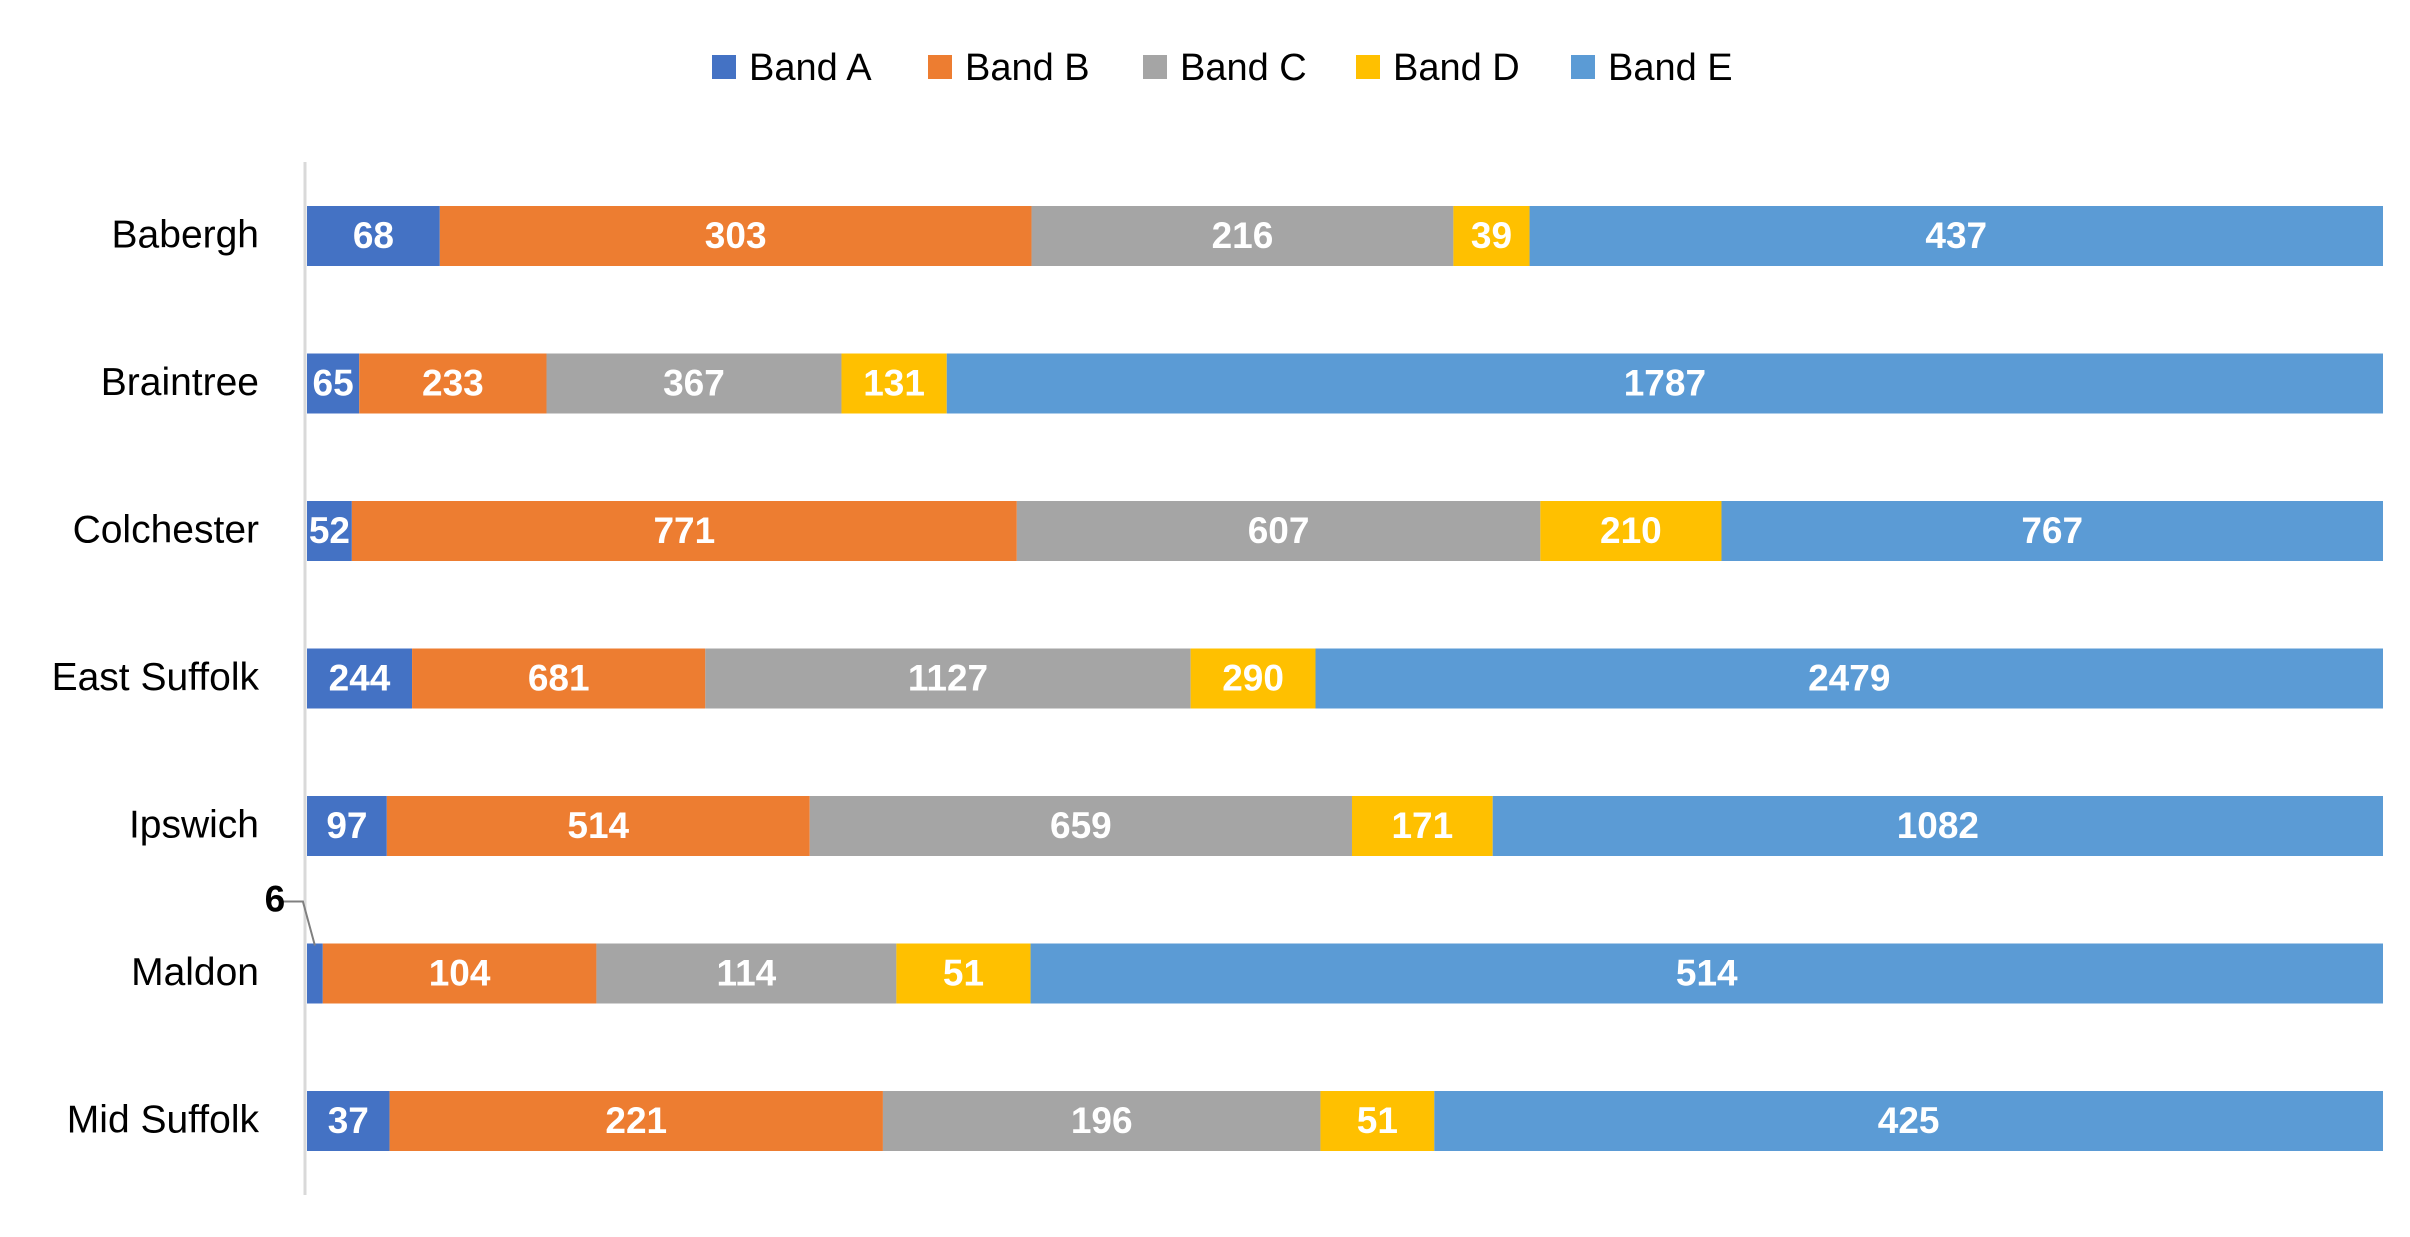  I want to click on bar-label-mid-suffolk-band-a: 37, so click(348, 1120).